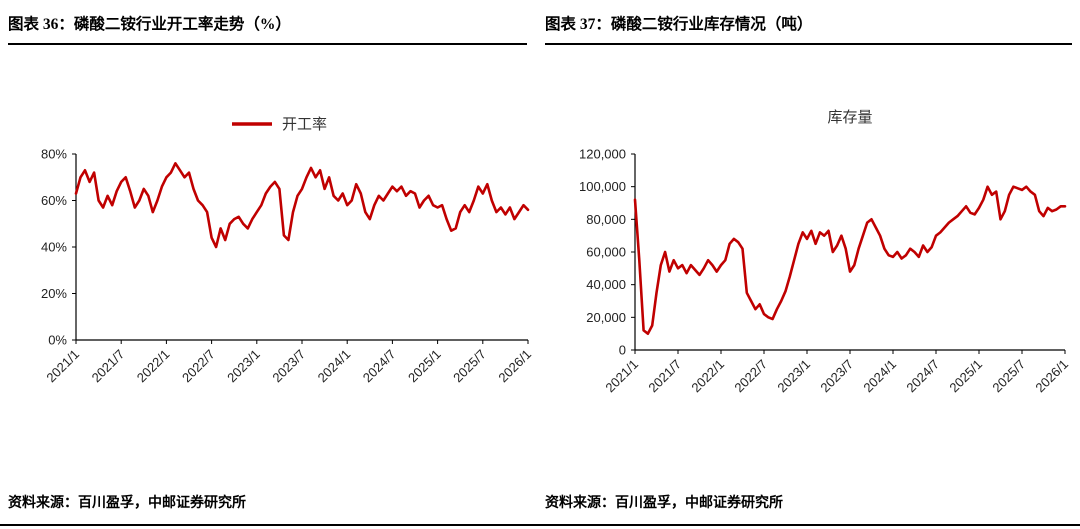 This screenshot has height=529, width=1080. Describe the element at coordinates (54, 200) in the screenshot. I see `y-tick-label: 60%` at that location.